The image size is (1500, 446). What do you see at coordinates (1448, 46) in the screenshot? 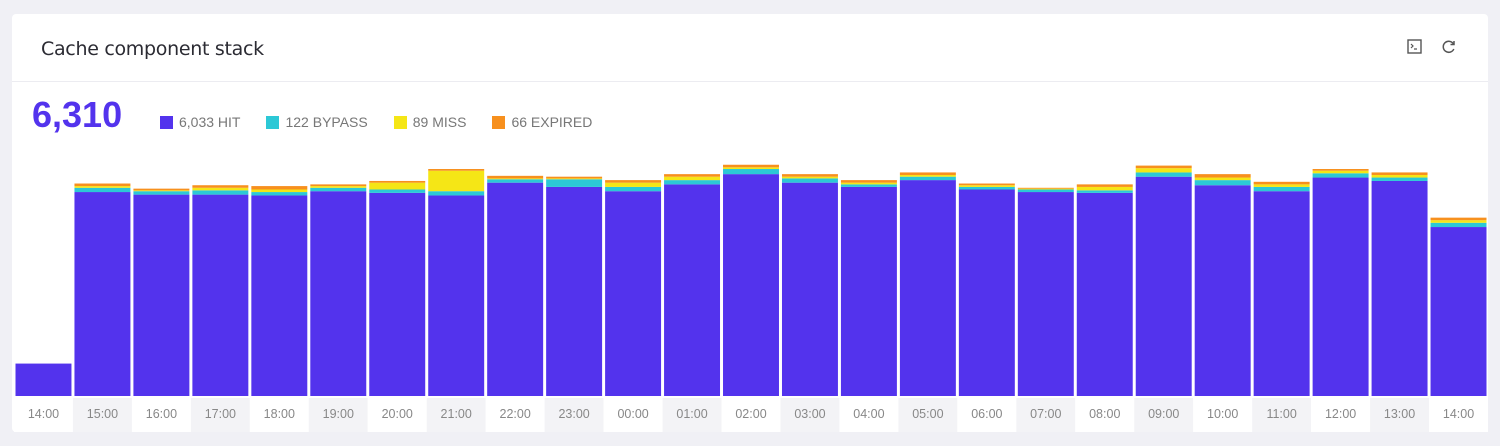
I see `refresh-icon` at bounding box center [1448, 46].